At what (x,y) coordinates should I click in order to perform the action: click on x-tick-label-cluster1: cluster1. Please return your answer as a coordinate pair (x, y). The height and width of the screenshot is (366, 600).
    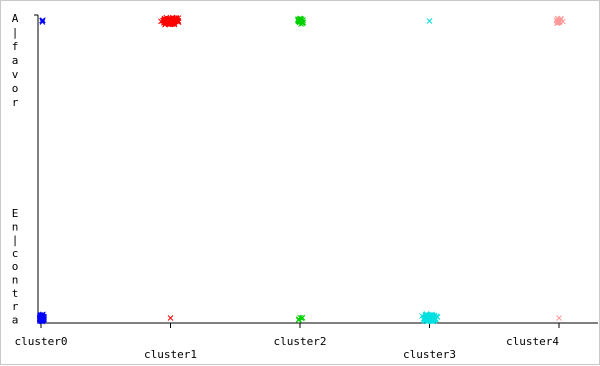
    Looking at the image, I should click on (170, 354).